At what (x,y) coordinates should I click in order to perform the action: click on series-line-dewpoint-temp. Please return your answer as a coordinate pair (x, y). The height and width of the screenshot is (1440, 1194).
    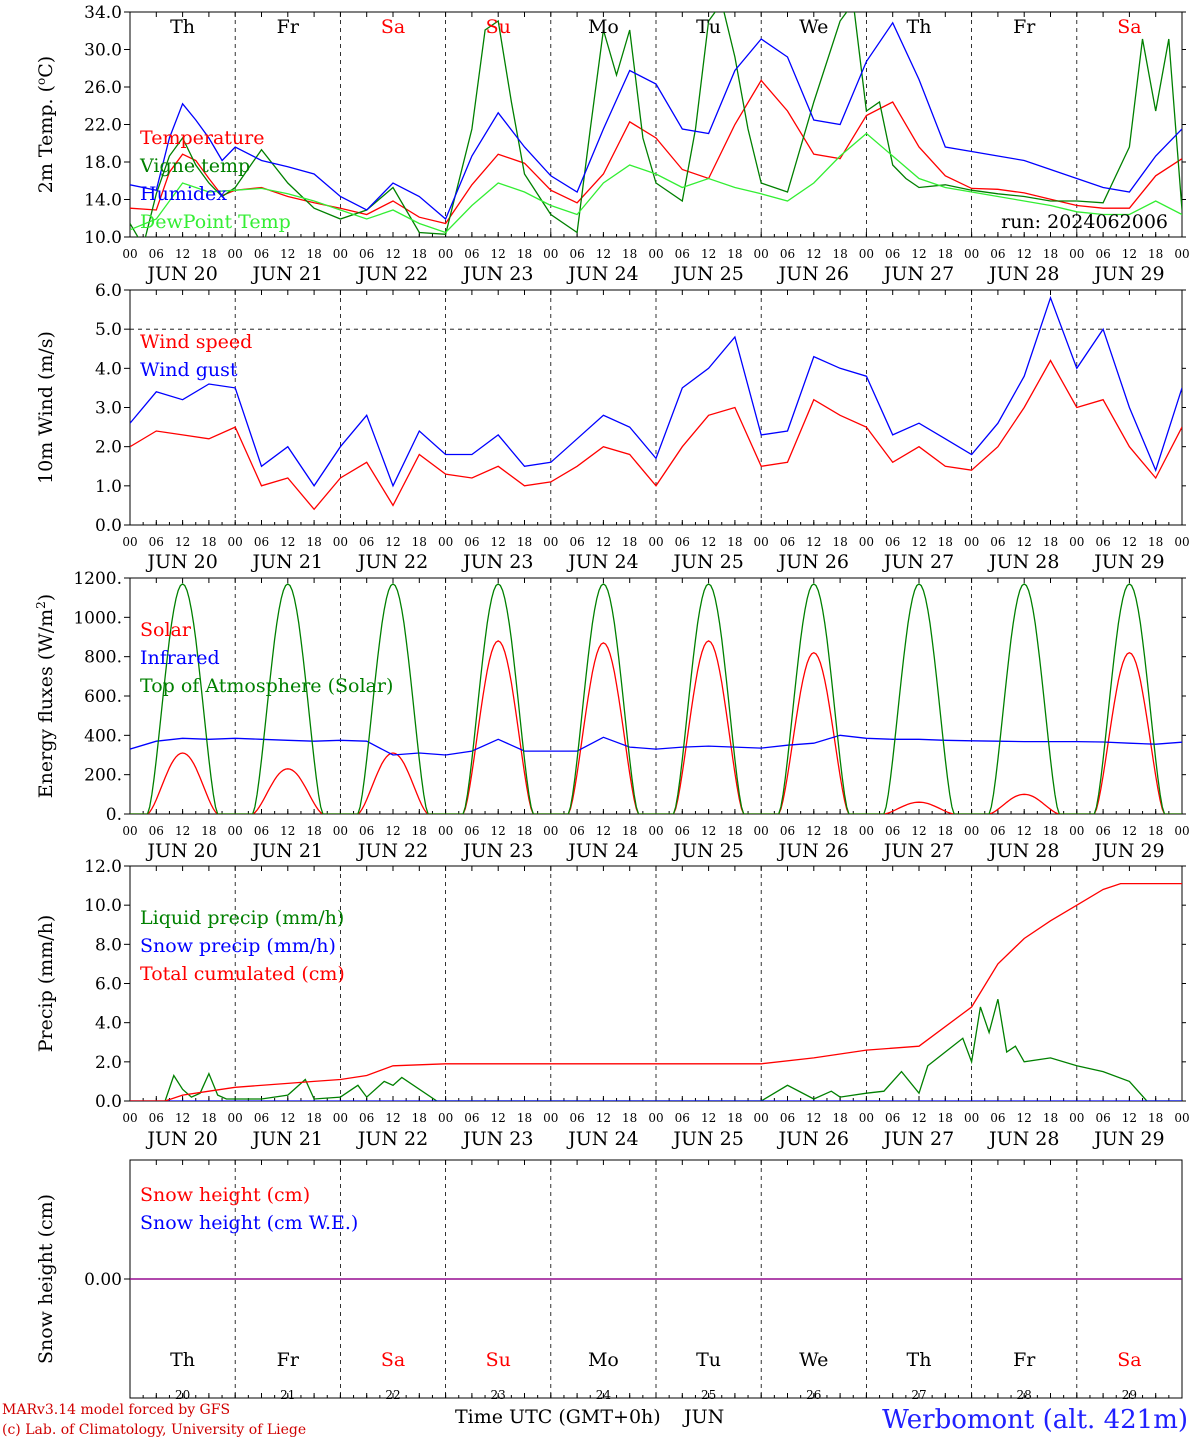
    Looking at the image, I should click on (656, 183).